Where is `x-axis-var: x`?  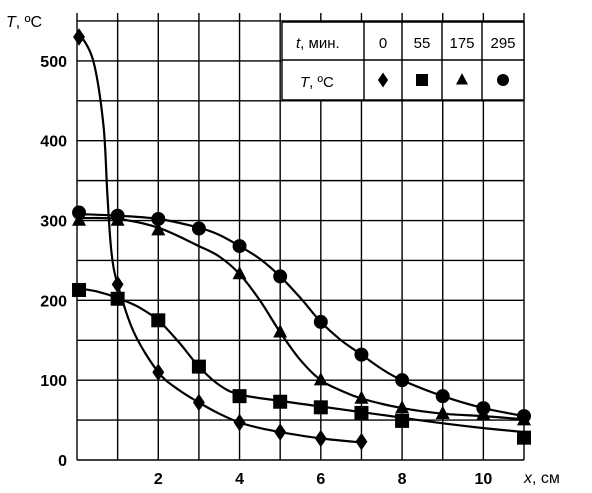 x-axis-var: x is located at coordinates (528, 478).